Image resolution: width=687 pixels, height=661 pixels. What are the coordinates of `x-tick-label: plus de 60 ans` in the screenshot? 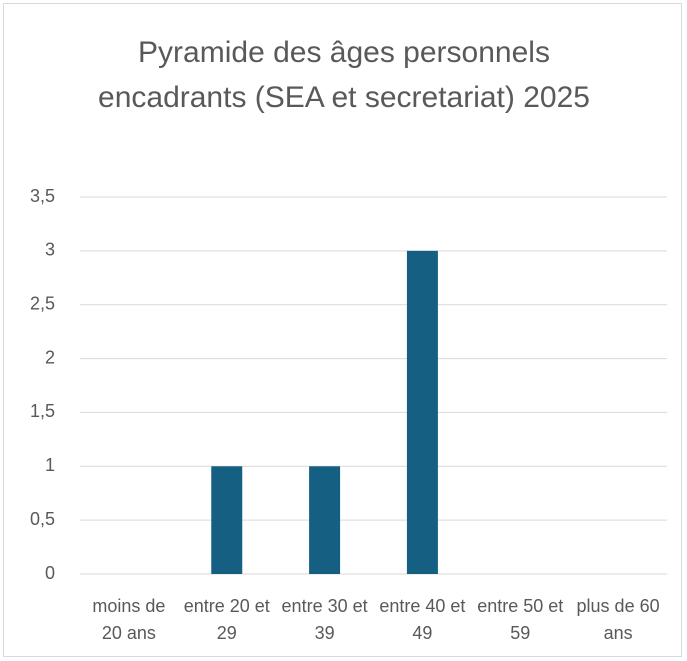 It's located at (618, 619).